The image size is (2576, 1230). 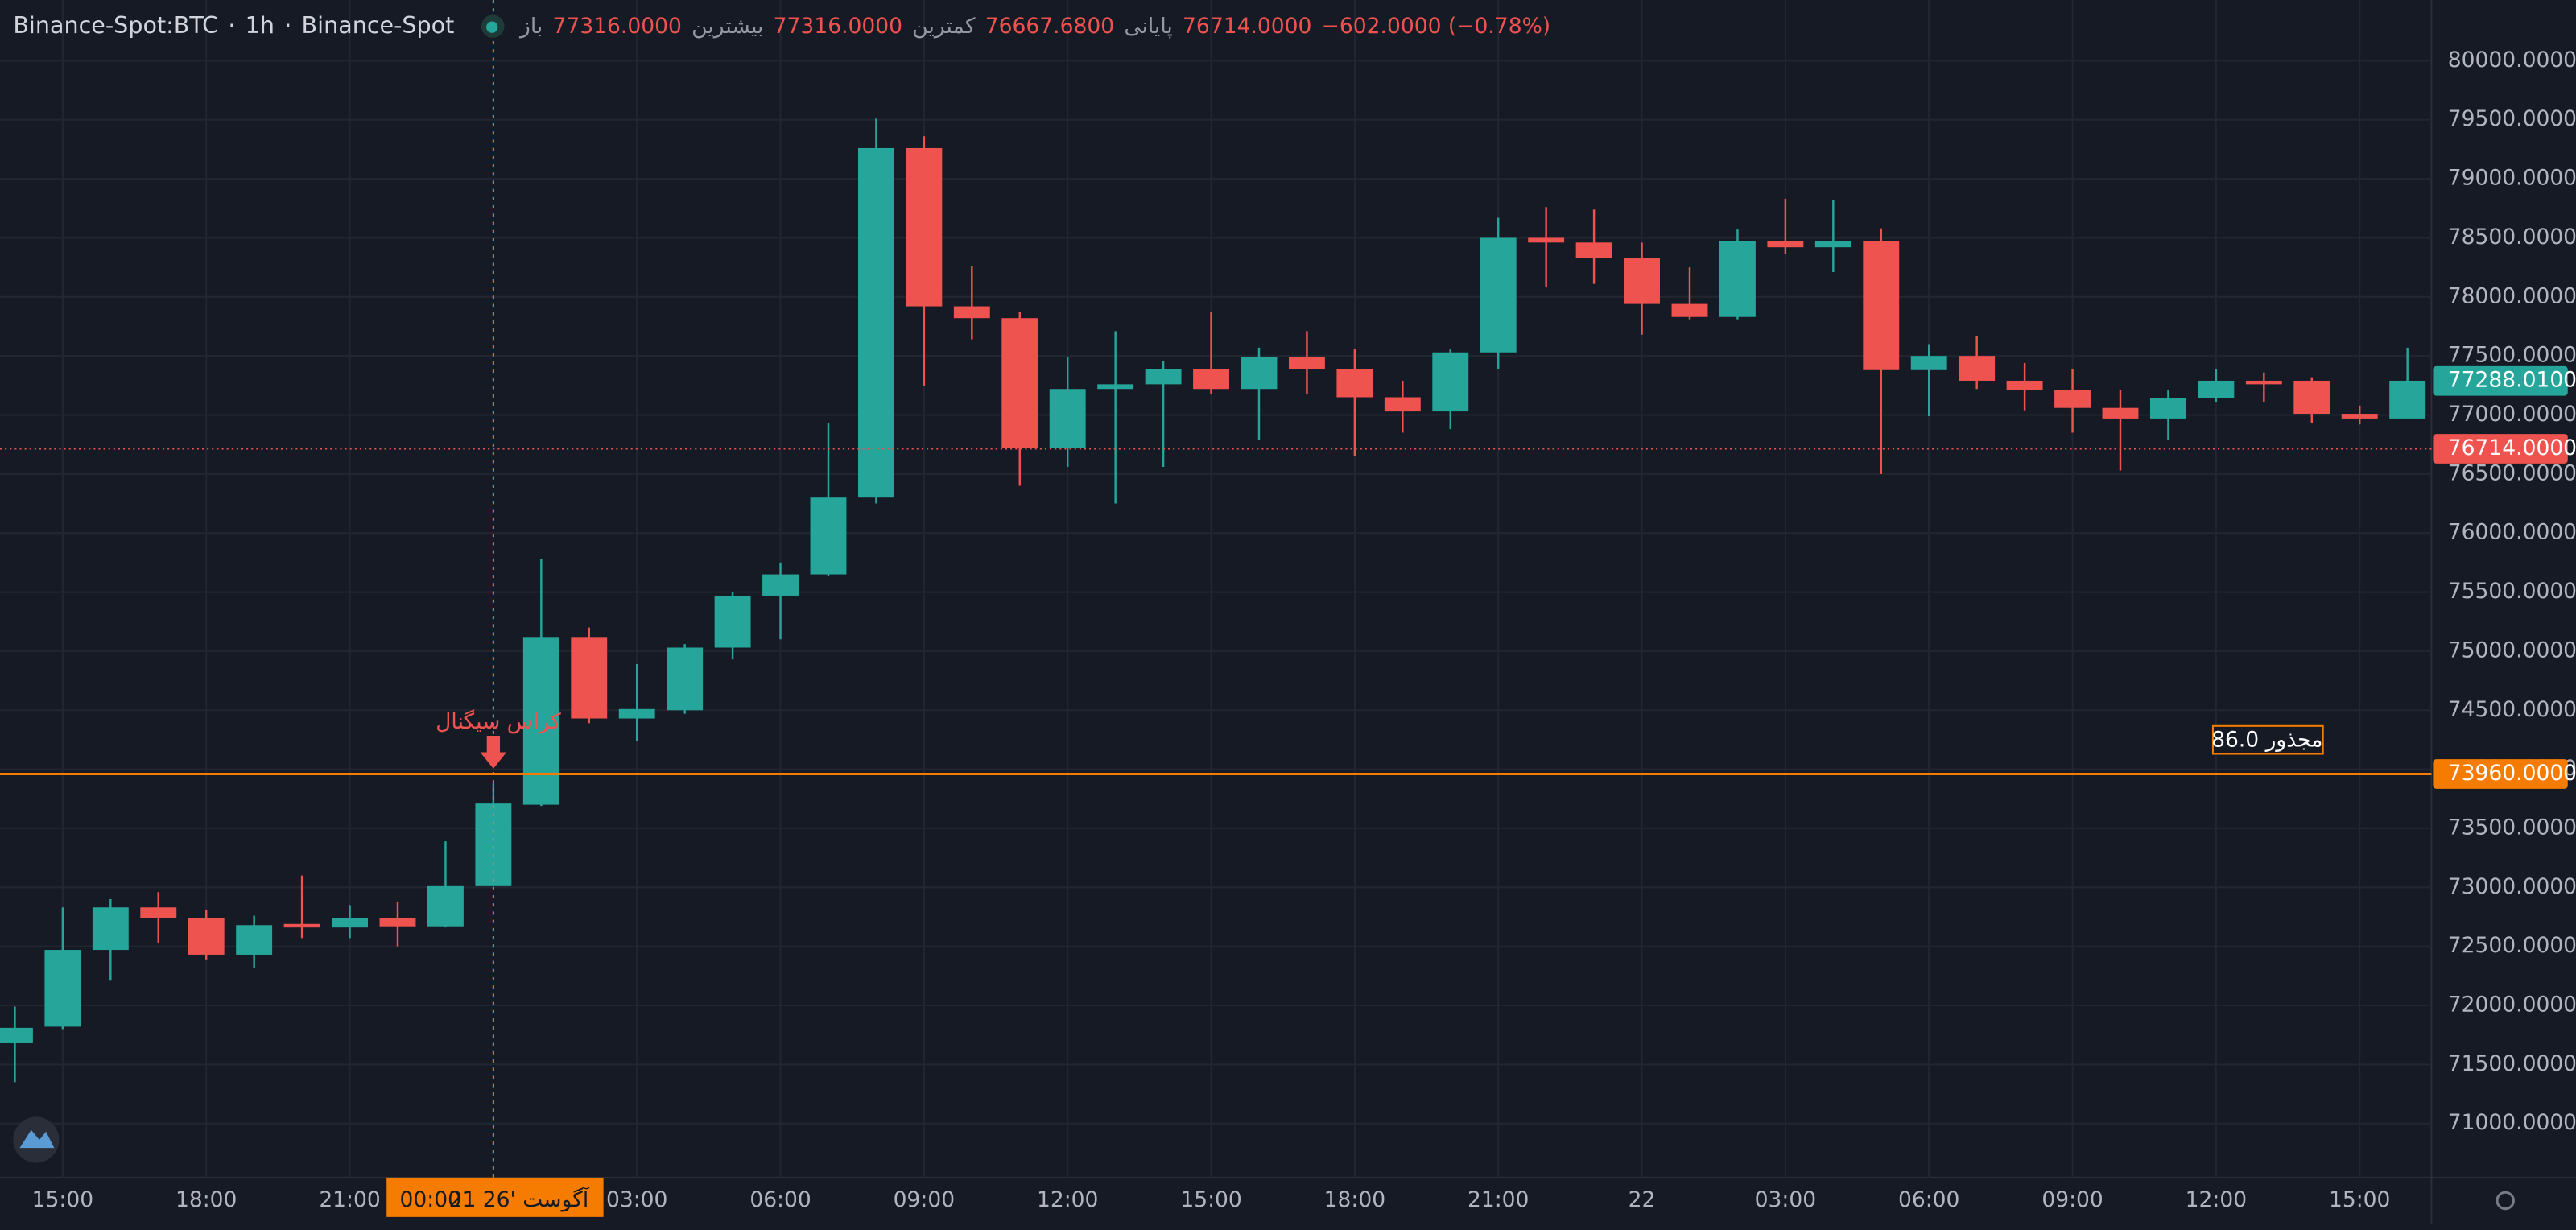 What do you see at coordinates (2505, 1201) in the screenshot?
I see `settings-icon` at bounding box center [2505, 1201].